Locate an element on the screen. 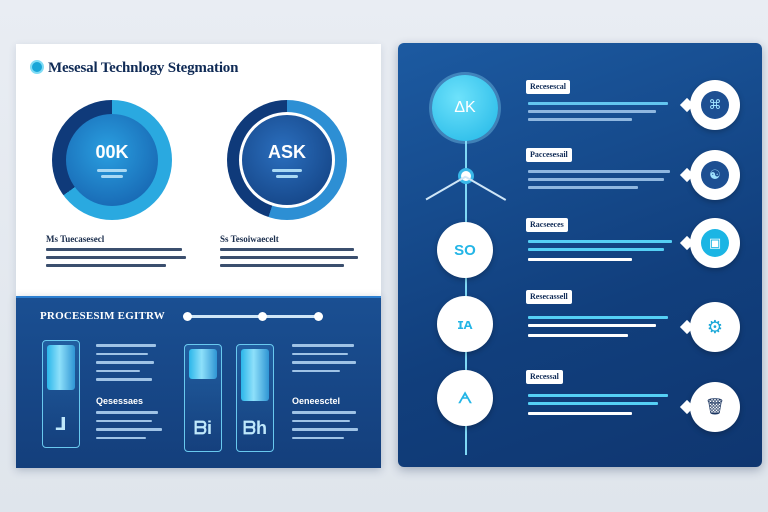  hub-label: ΔK is located at coordinates (465, 107).